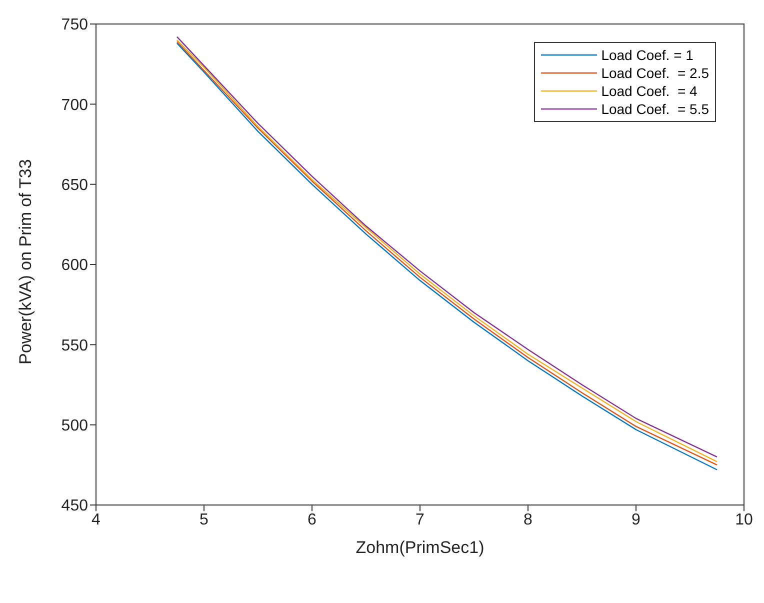 Image resolution: width=764 pixels, height=603 pixels. What do you see at coordinates (74, 105) in the screenshot?
I see `y-tick-label: 700` at bounding box center [74, 105].